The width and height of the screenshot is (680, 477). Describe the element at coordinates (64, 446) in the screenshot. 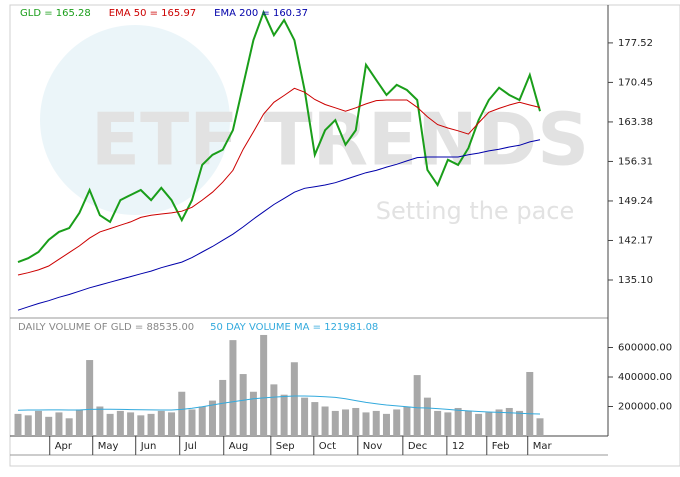

I see `x-tick-label: Apr` at that location.